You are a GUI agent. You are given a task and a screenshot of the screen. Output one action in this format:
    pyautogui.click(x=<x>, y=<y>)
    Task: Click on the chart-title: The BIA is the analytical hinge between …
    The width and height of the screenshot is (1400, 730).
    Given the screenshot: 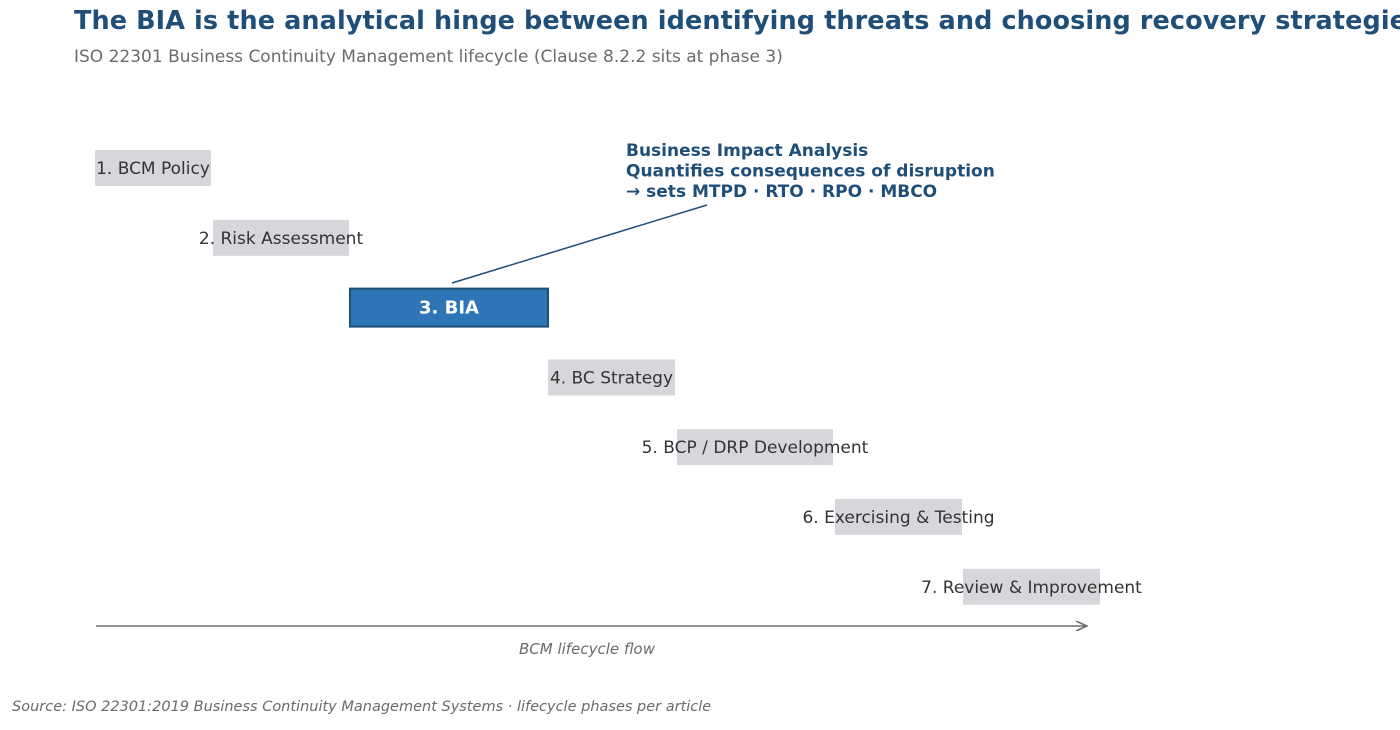 What is the action you would take?
    pyautogui.click(x=737, y=21)
    